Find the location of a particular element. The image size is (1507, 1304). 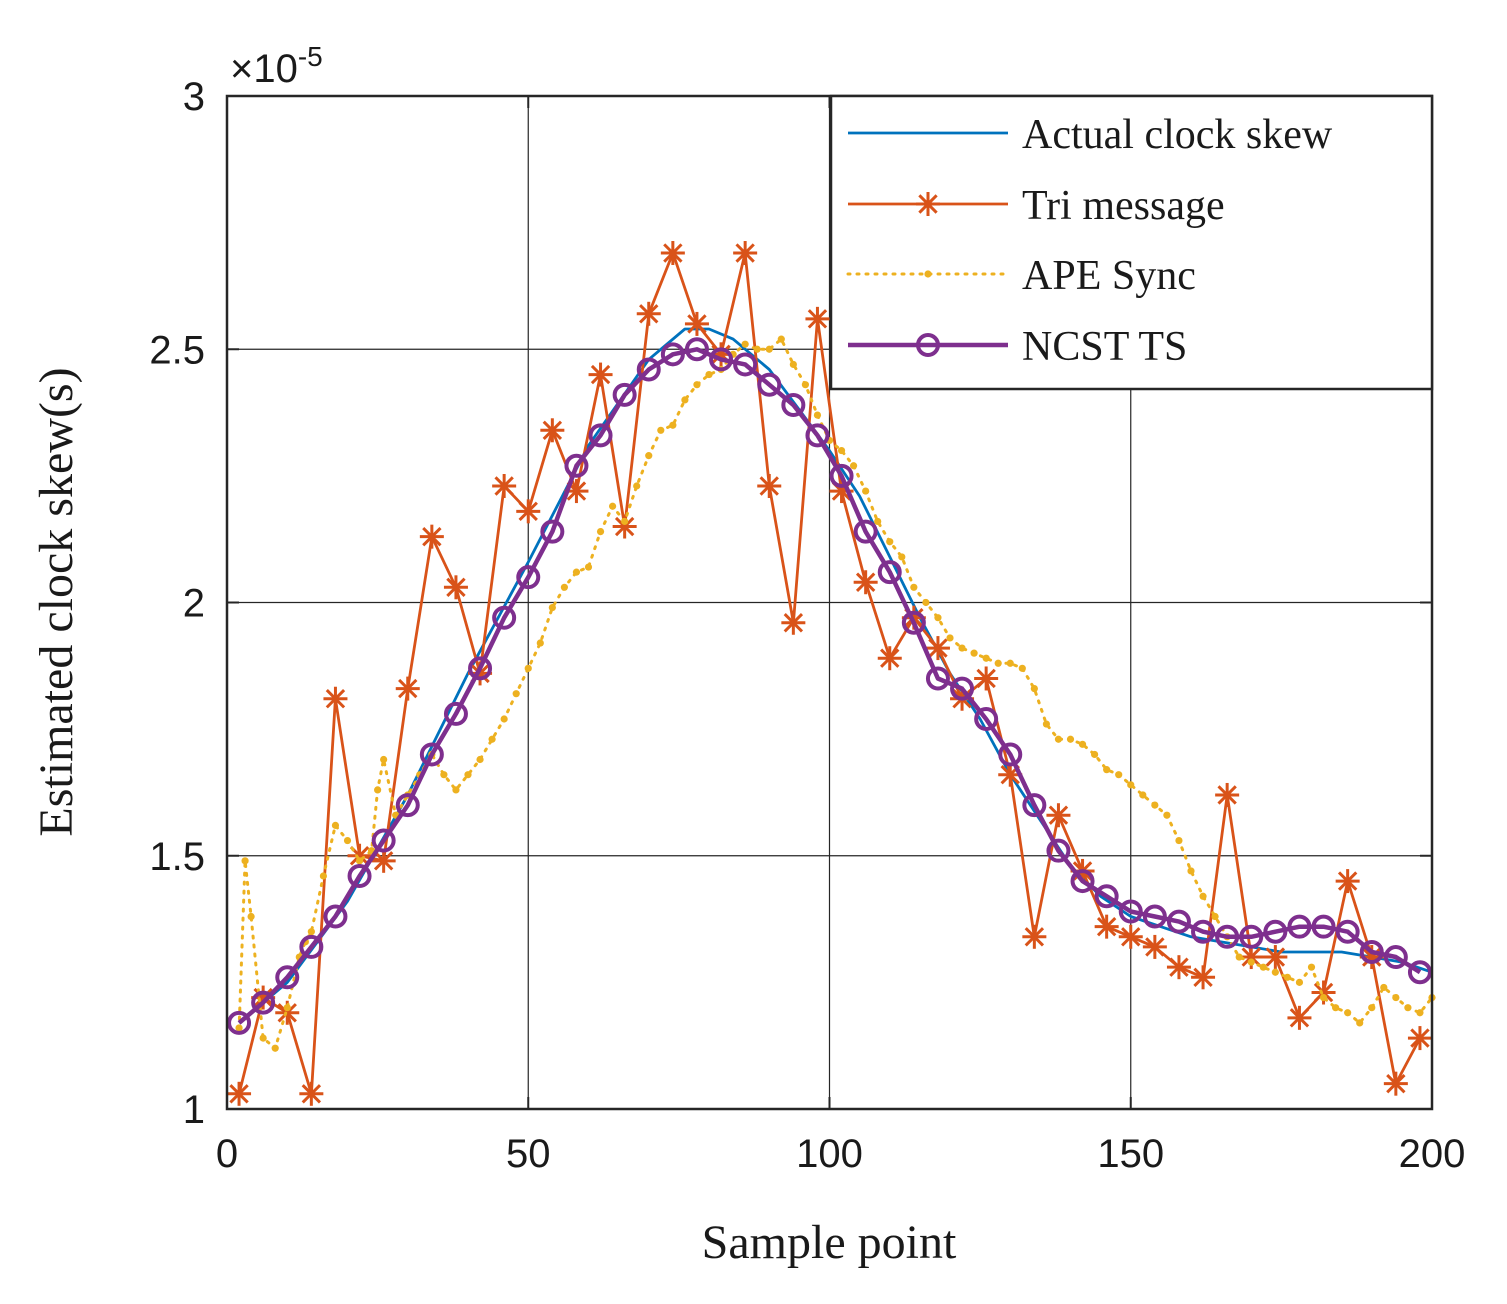

y-tick-label: 2.5 is located at coordinates (177, 350).